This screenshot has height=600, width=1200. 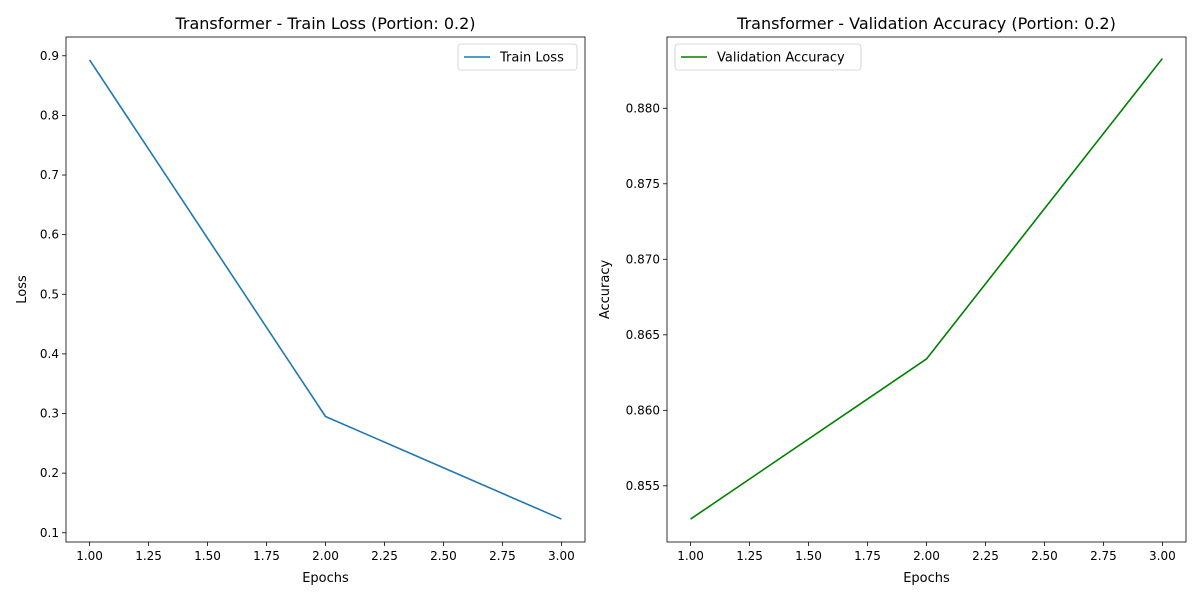 I want to click on y-axis-label: Loss, so click(x=22, y=289).